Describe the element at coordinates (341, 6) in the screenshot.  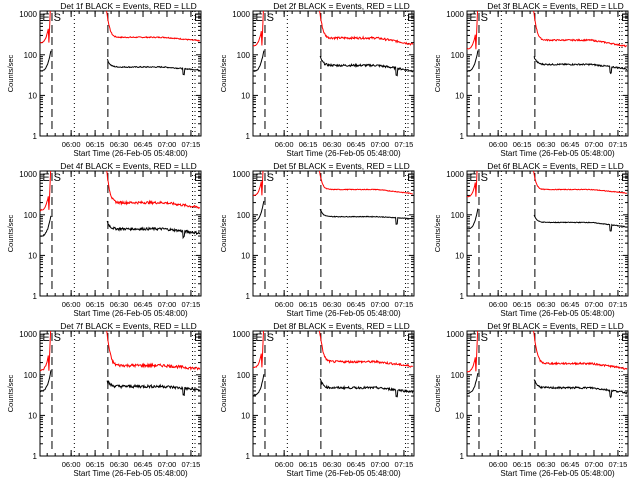
I see `panel-title: Det 2f BLACK = Events, RED = LLD` at that location.